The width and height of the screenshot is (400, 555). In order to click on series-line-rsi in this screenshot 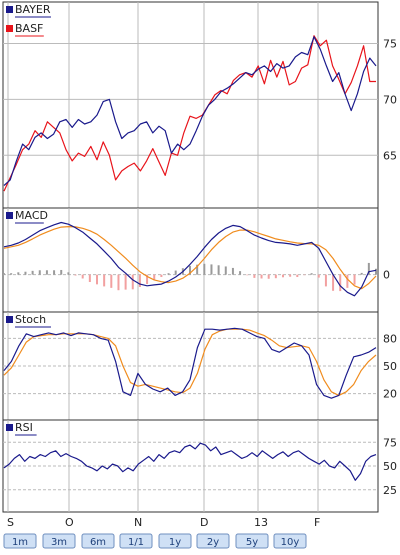, I will do `click(190, 461)`.